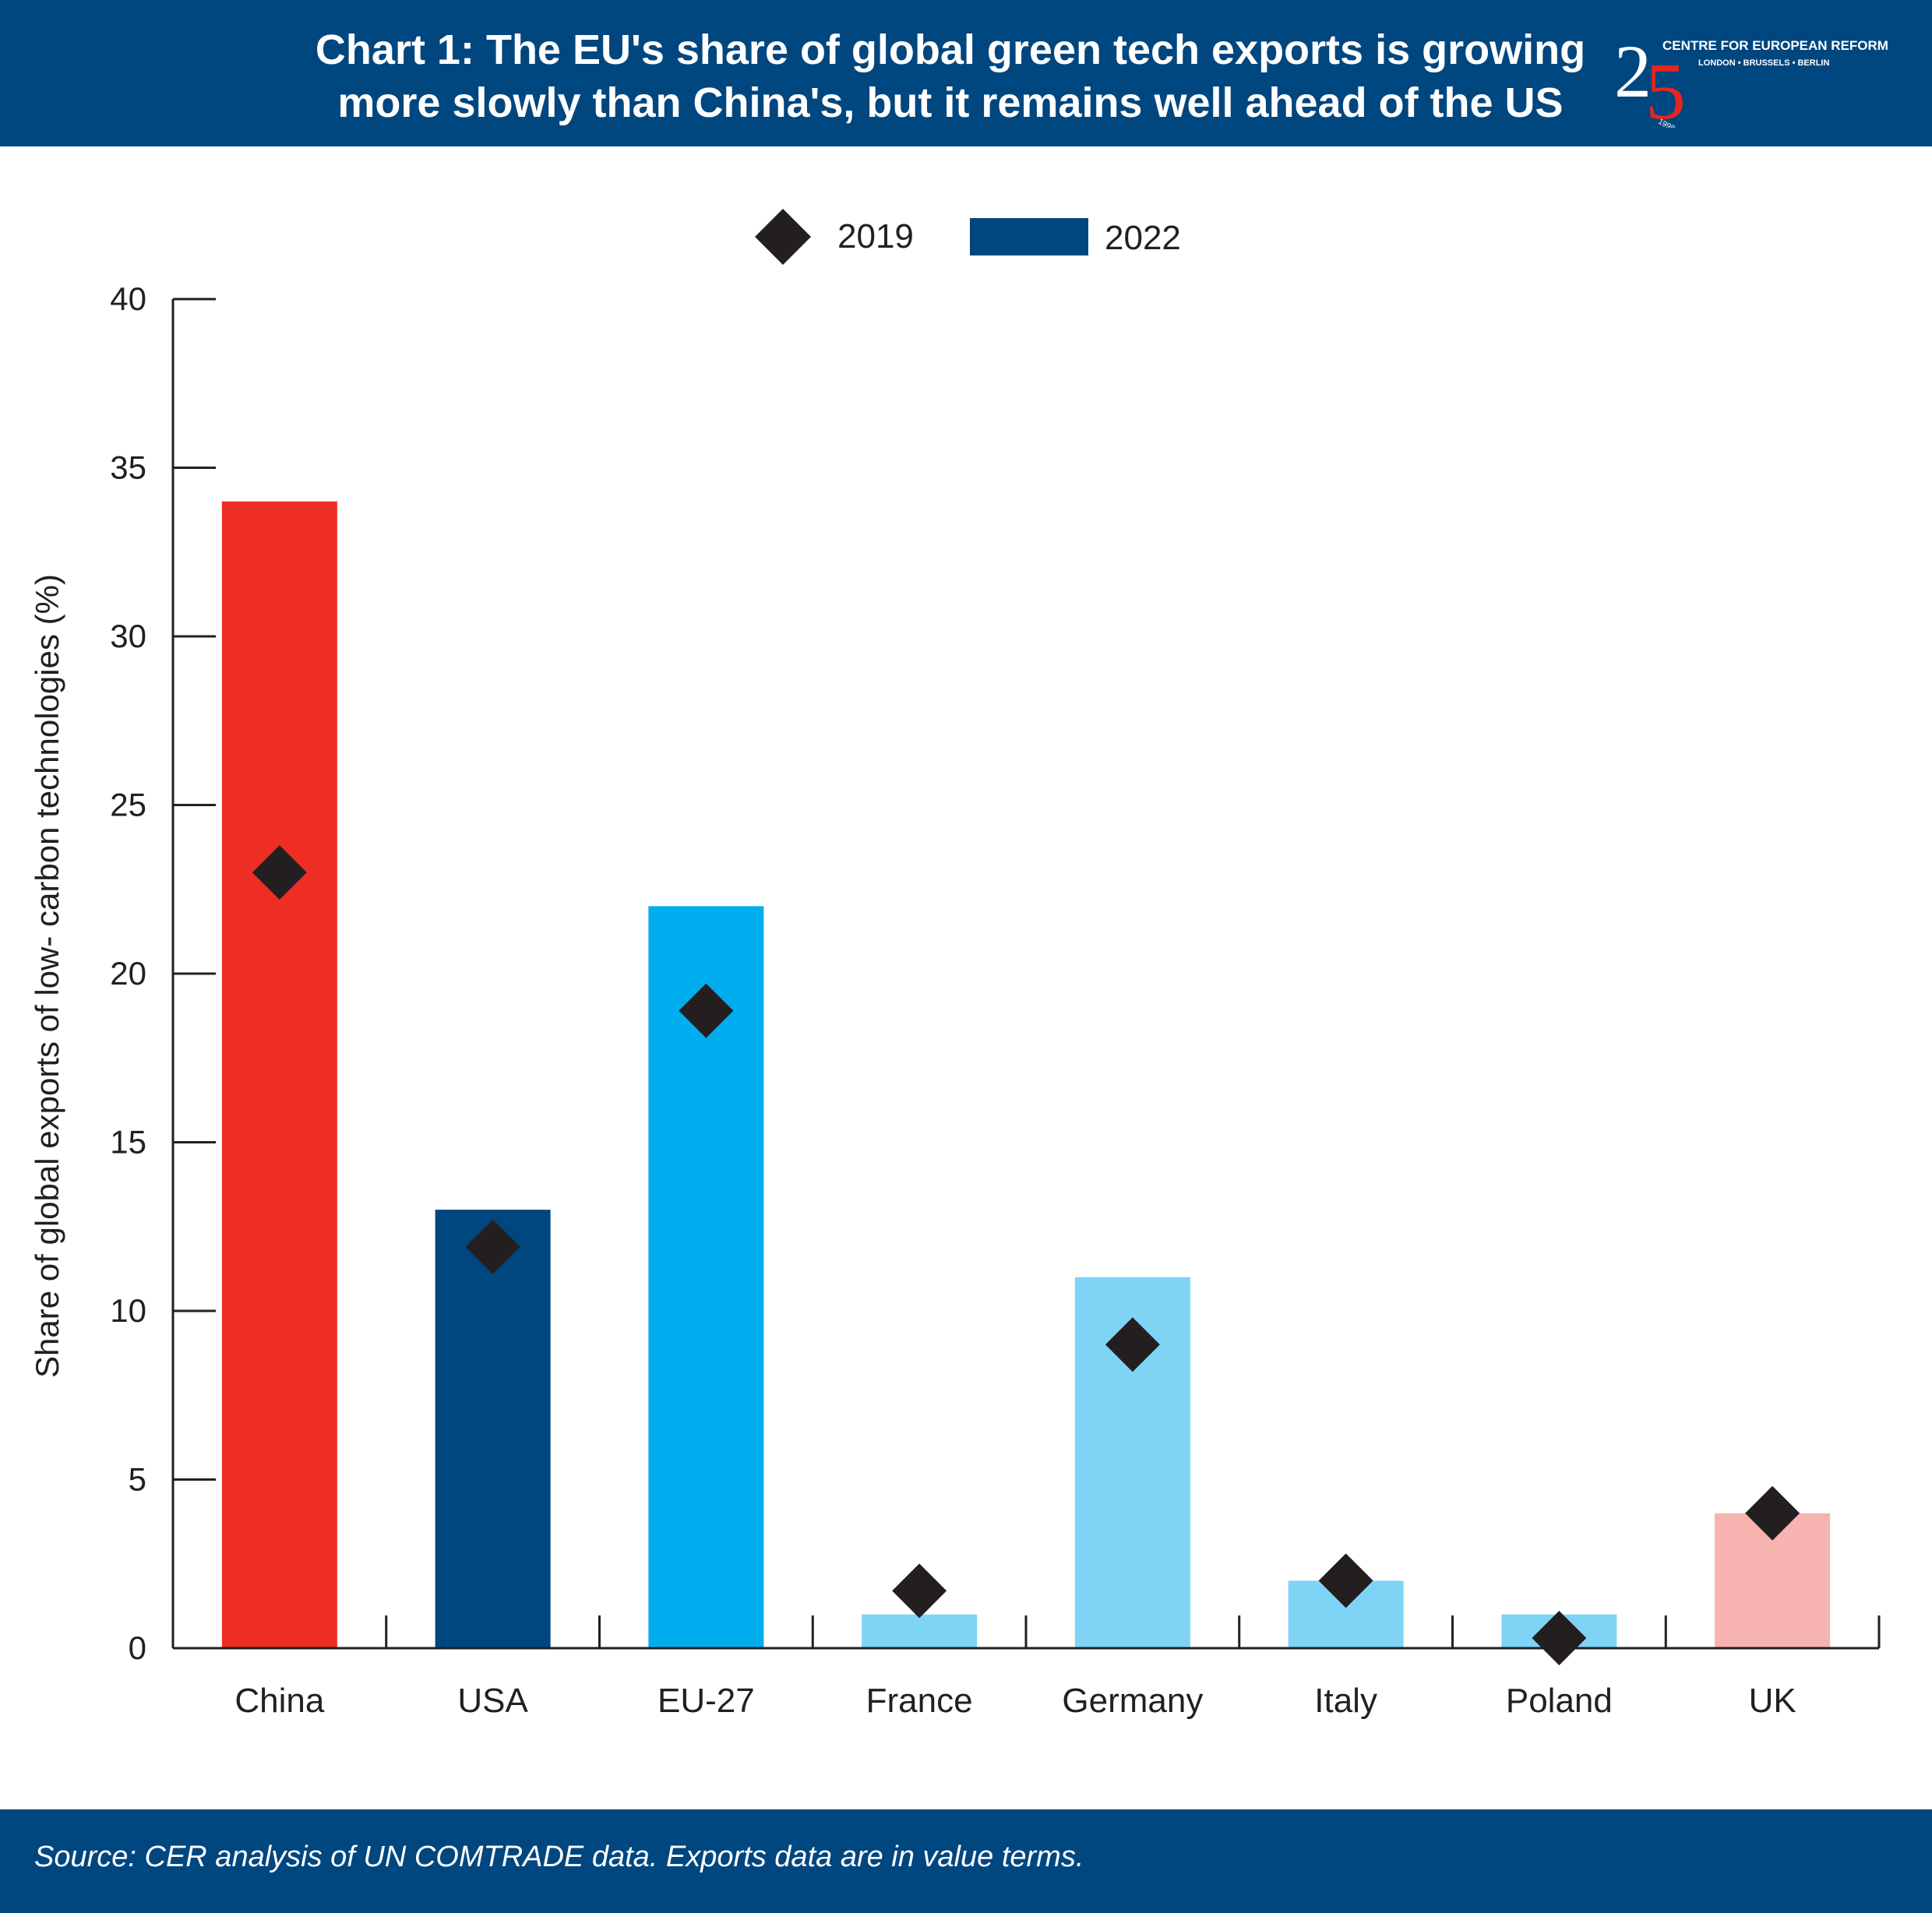 The width and height of the screenshot is (1932, 1913). Describe the element at coordinates (137, 1647) in the screenshot. I see `y-tick-label: 0` at that location.